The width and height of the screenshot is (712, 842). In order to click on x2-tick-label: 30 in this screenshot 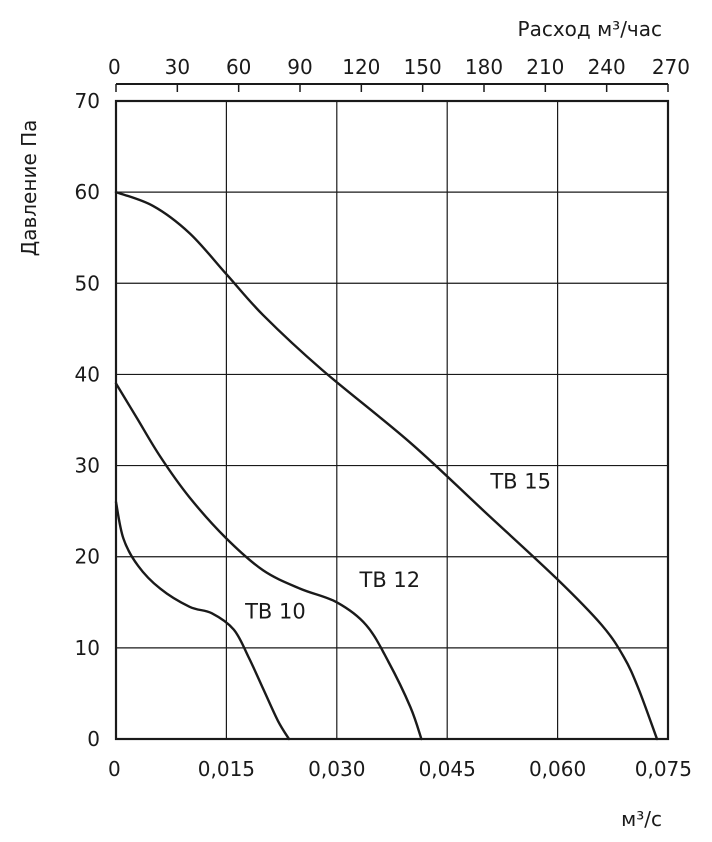, I will do `click(177, 67)`.